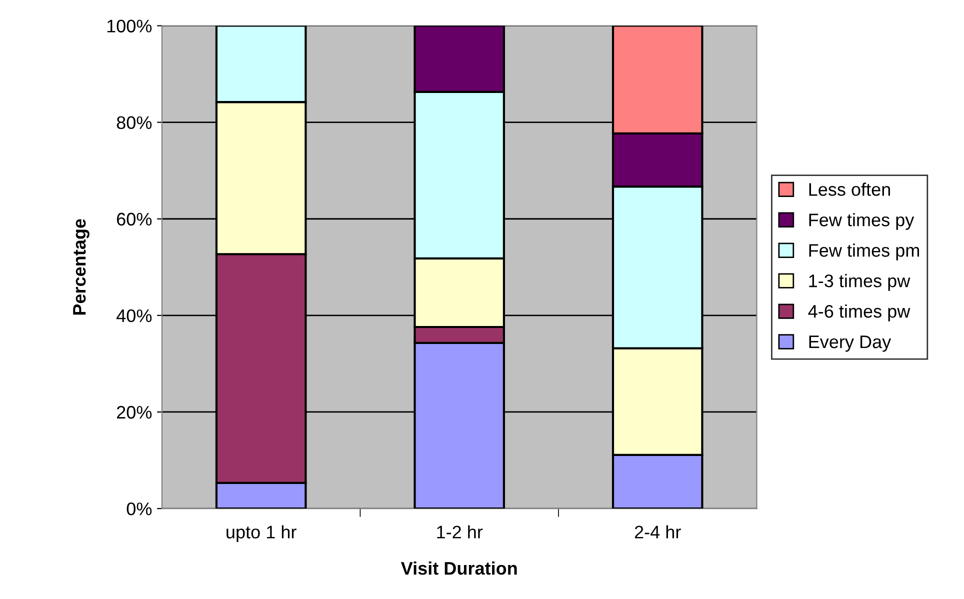 This screenshot has width=964, height=599. Describe the element at coordinates (81, 267) in the screenshot. I see `y-axis-title: Percentage` at that location.